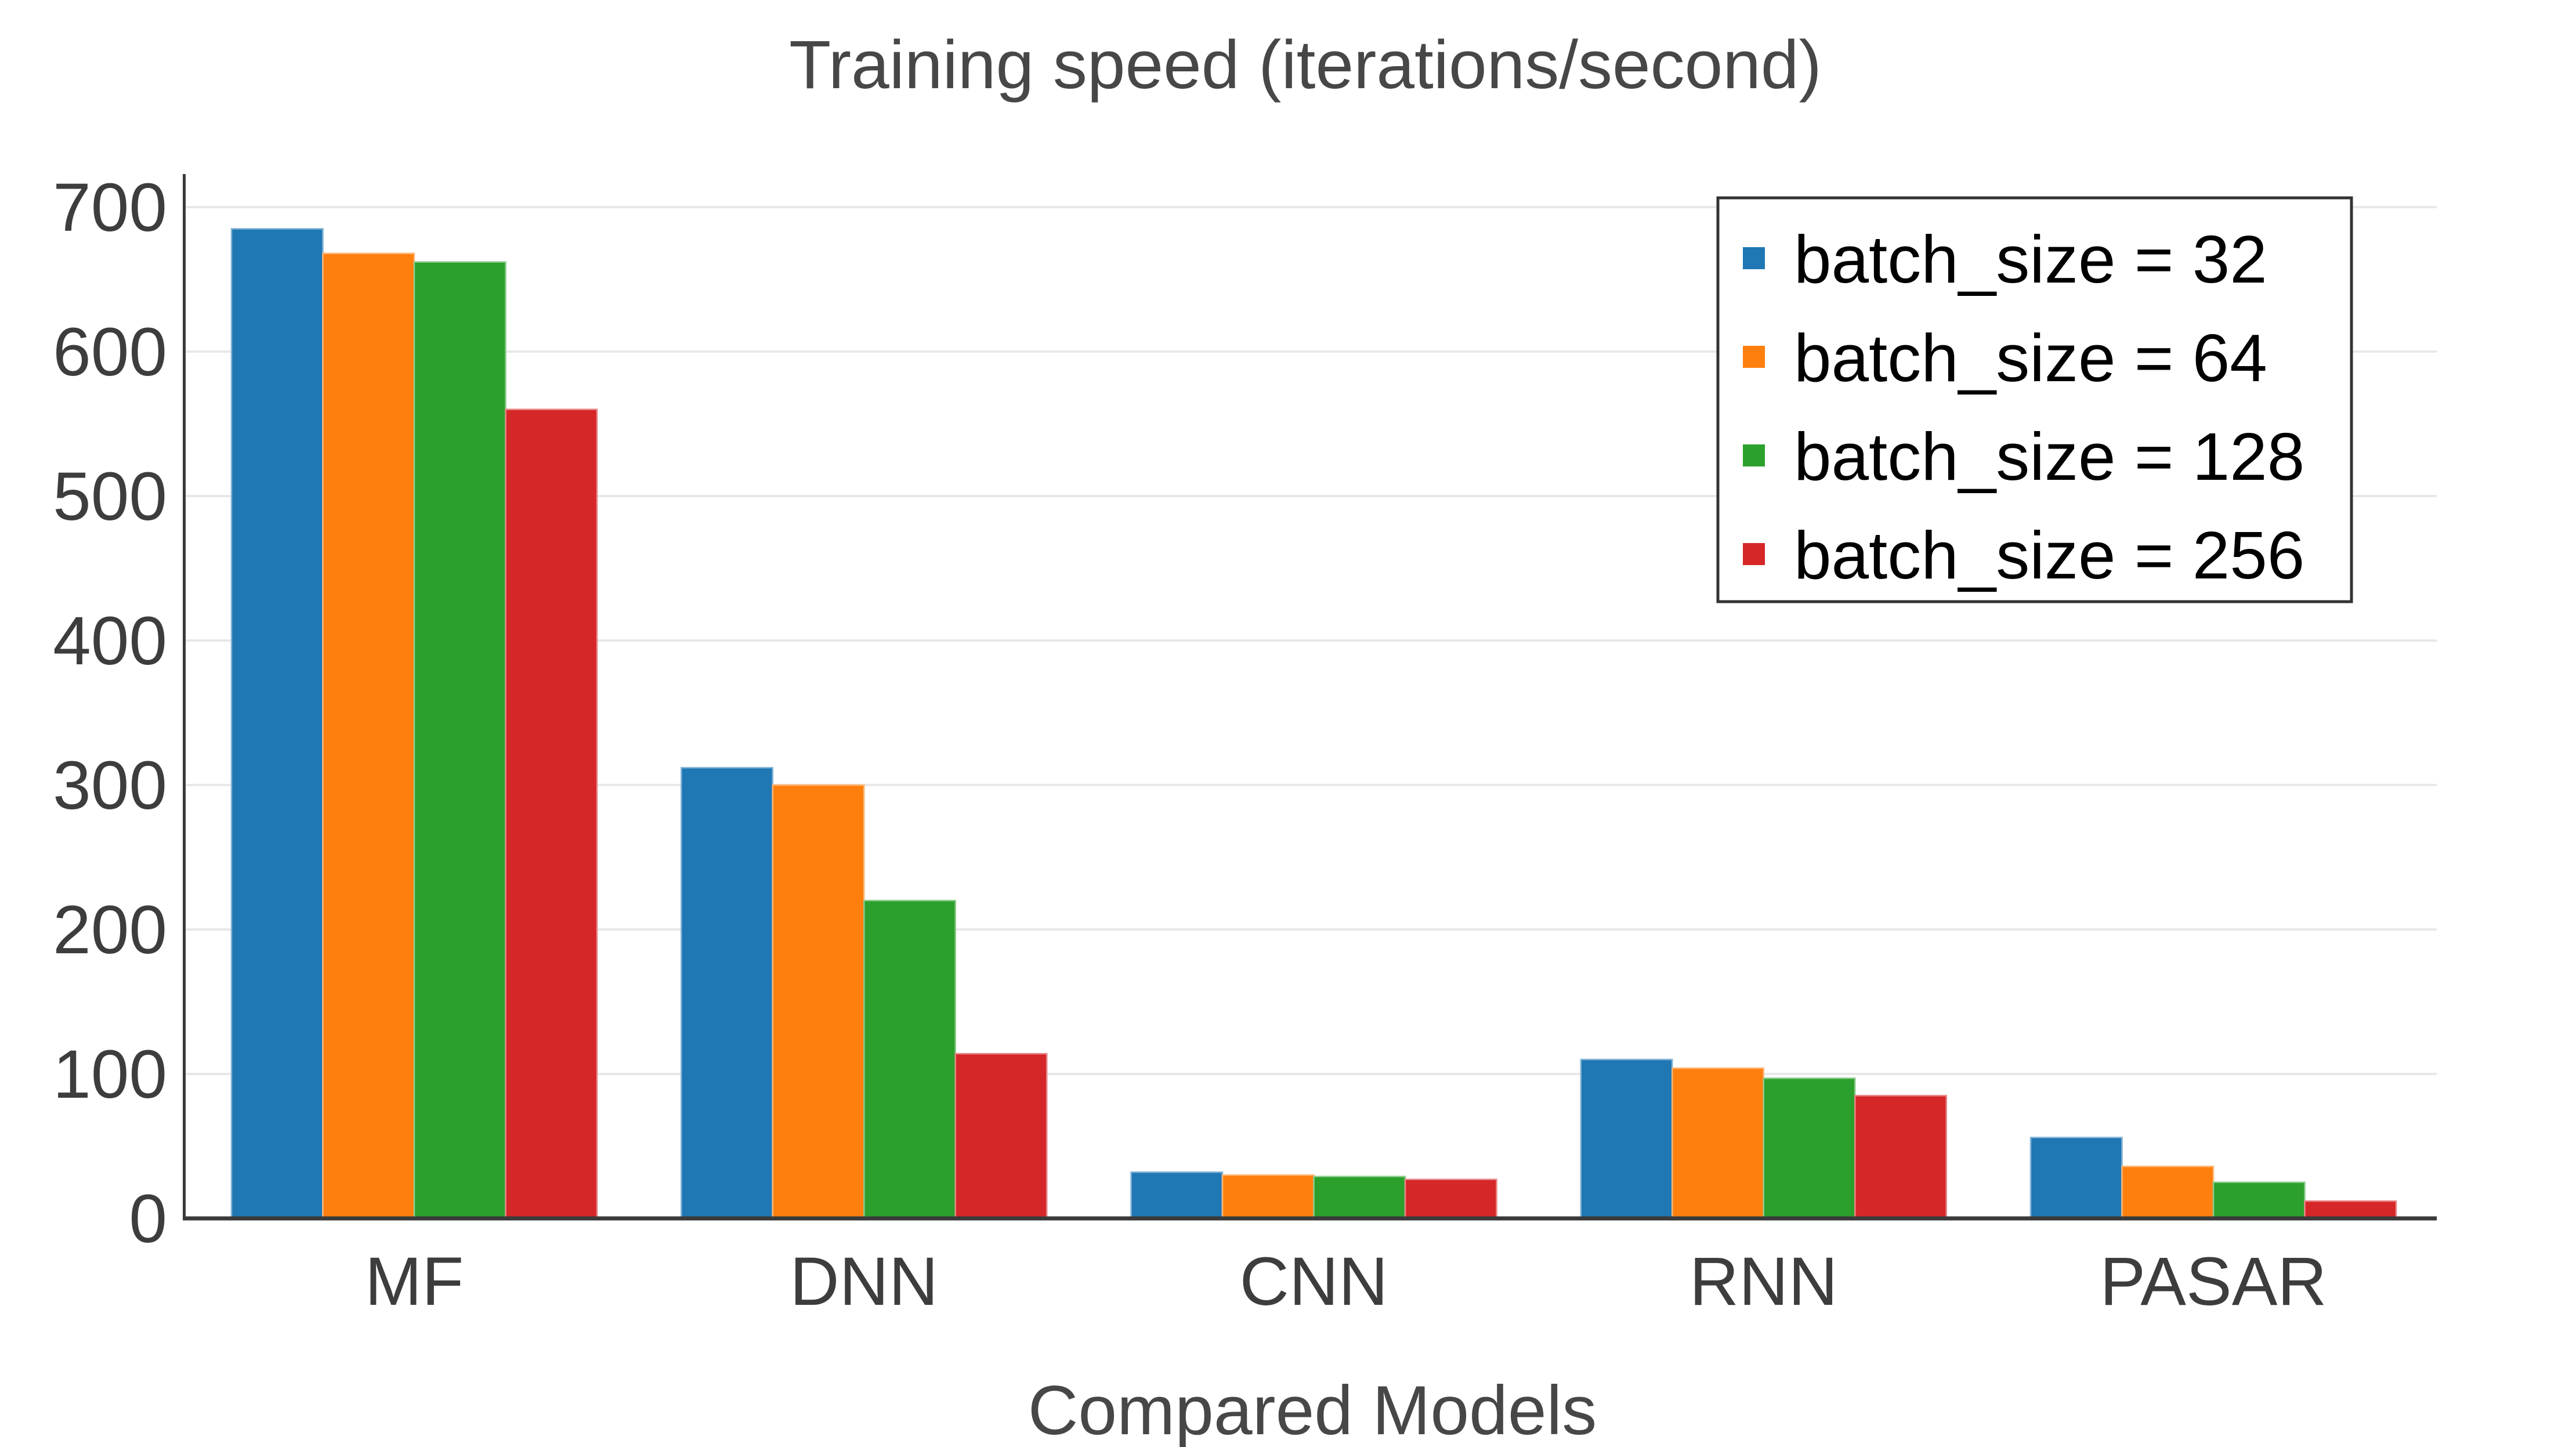 Image resolution: width=2576 pixels, height=1447 pixels. What do you see at coordinates (2030, 260) in the screenshot?
I see `legend-label-batch-size-32: batch_size = 32` at bounding box center [2030, 260].